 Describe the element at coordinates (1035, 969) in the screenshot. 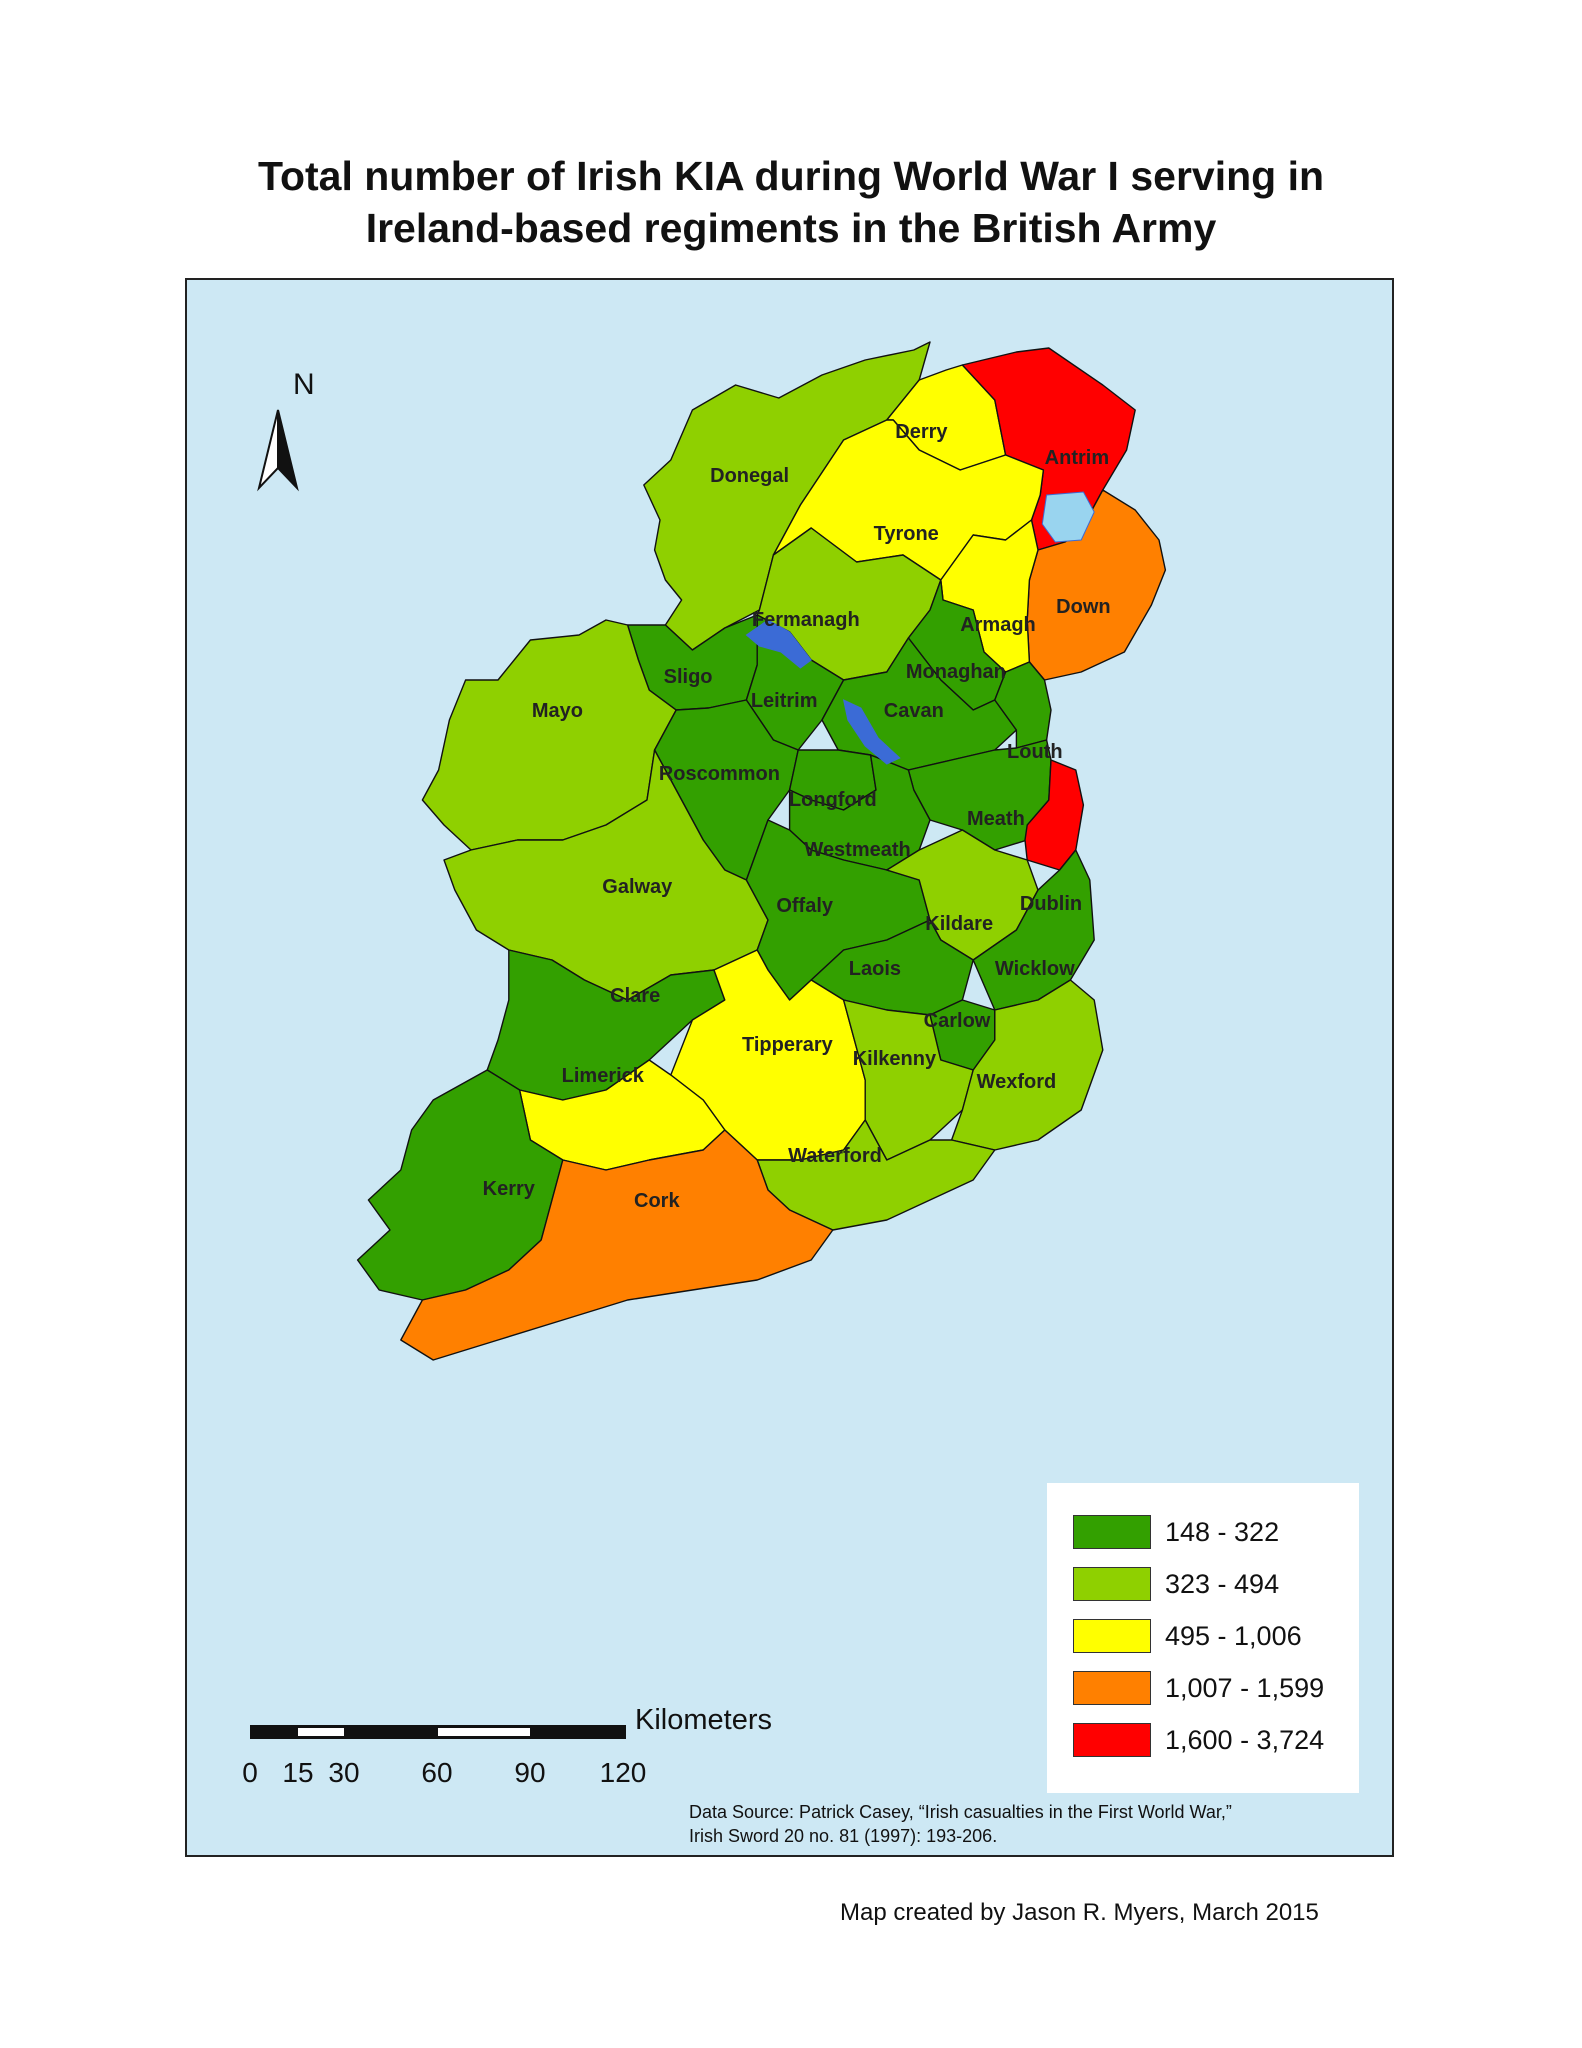

I see `county-label: Wicklow` at that location.